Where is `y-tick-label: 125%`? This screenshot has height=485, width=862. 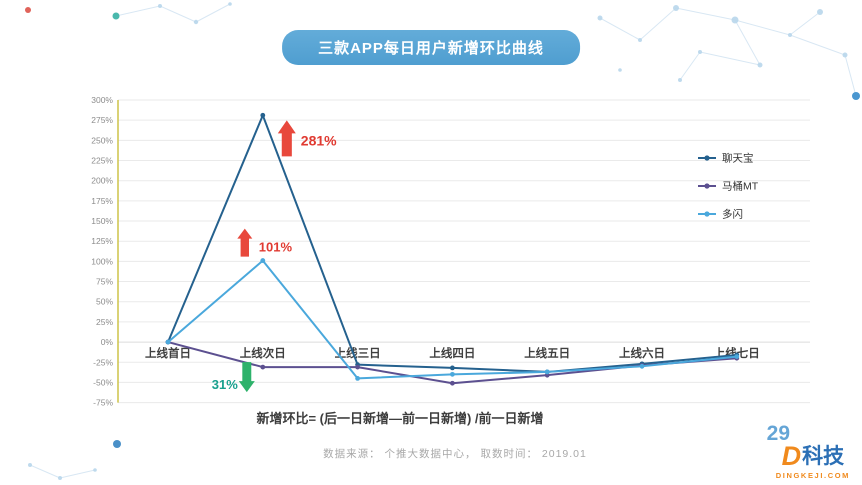
y-tick-label: 125% is located at coordinates (102, 241).